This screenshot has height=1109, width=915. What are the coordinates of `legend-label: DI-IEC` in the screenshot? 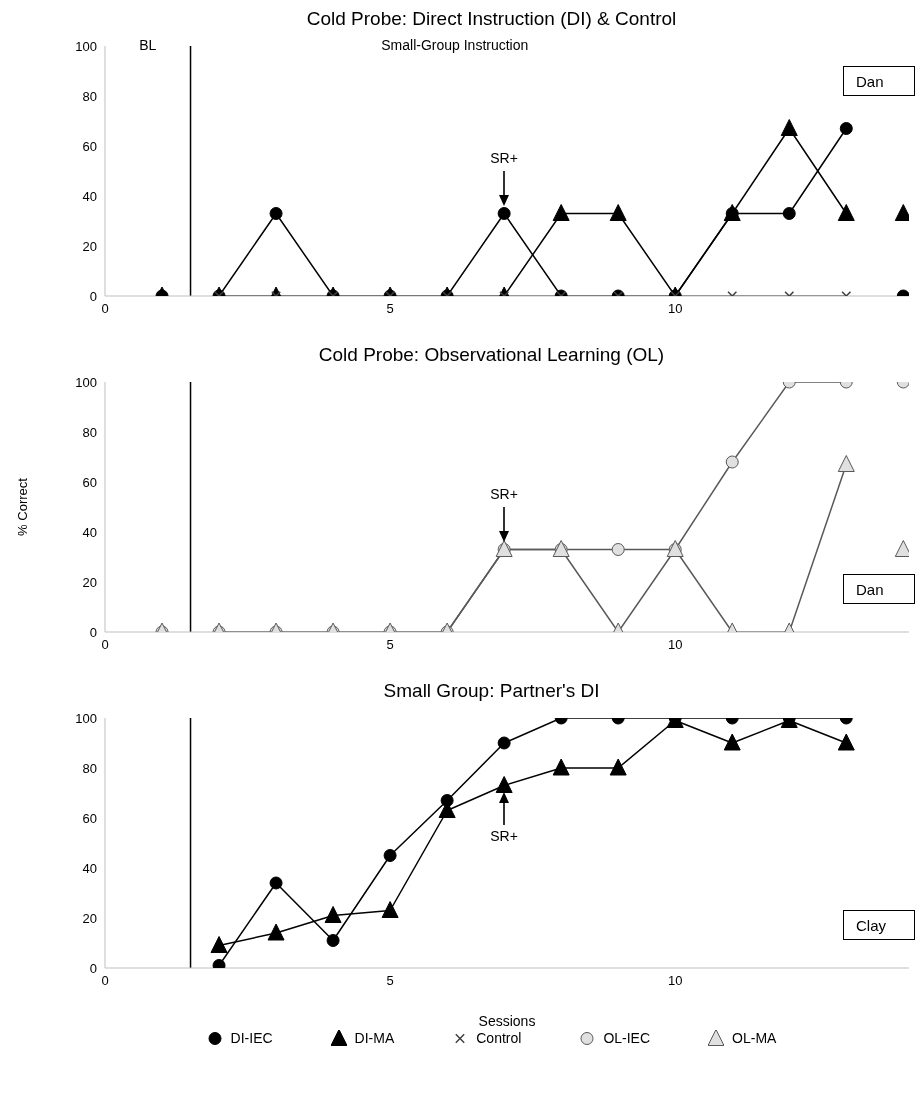 It's located at (251, 1038).